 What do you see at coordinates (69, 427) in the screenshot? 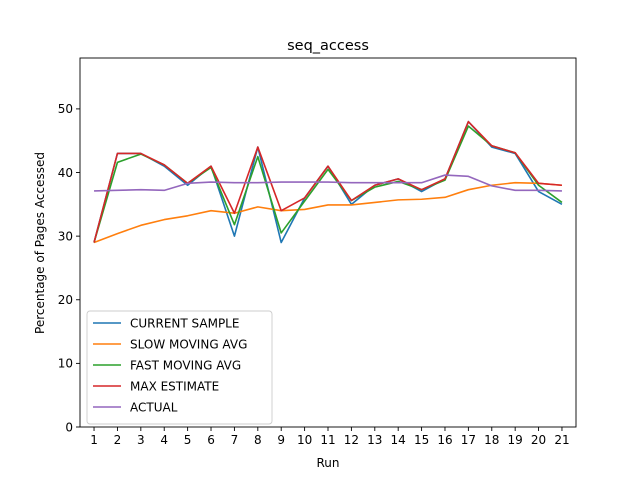
I see `y-tick-label: 0` at bounding box center [69, 427].